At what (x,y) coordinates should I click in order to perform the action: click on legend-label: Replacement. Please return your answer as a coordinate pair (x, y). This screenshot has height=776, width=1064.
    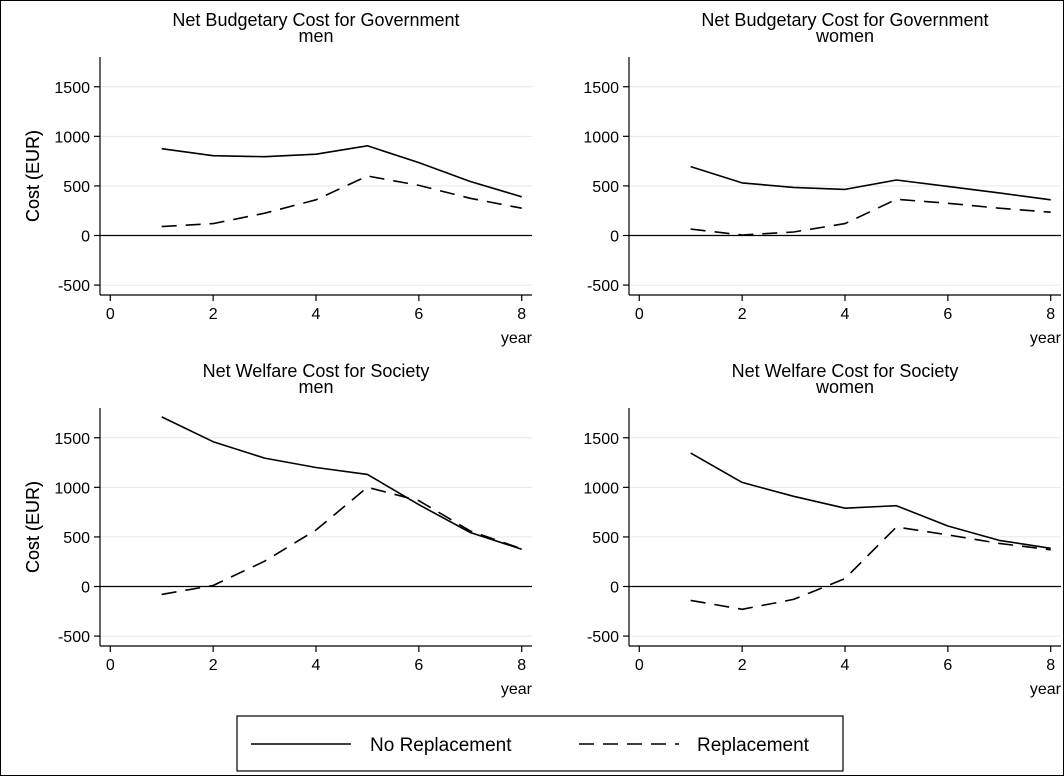
    Looking at the image, I should click on (753, 745).